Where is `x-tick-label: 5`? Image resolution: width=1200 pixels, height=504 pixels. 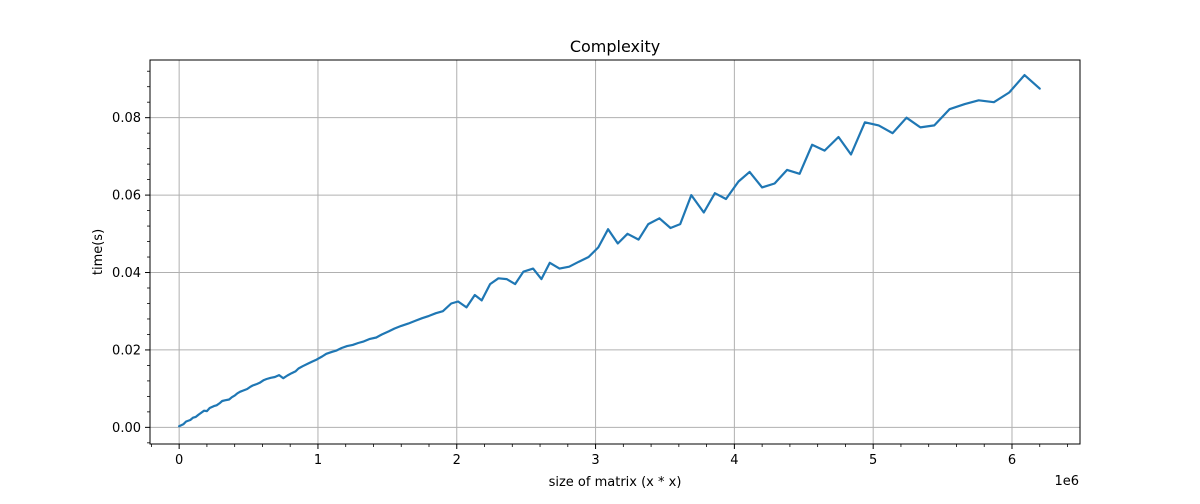 x-tick-label: 5 is located at coordinates (873, 460).